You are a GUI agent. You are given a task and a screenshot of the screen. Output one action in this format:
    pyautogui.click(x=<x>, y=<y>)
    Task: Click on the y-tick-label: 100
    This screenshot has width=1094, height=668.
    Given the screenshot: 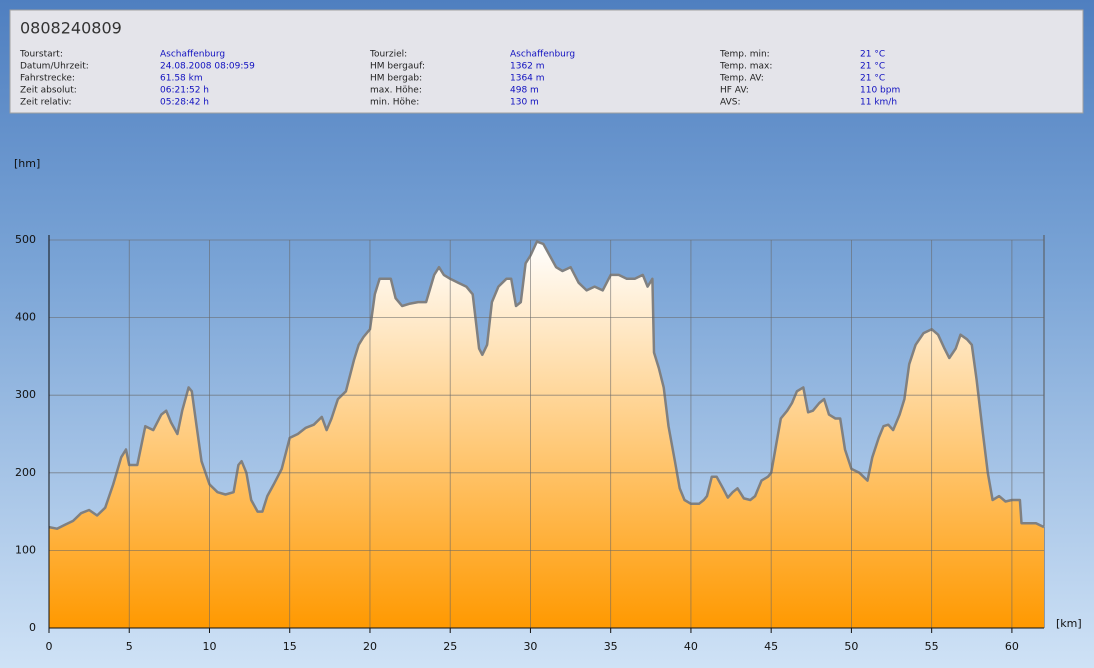 What is the action you would take?
    pyautogui.click(x=25, y=549)
    